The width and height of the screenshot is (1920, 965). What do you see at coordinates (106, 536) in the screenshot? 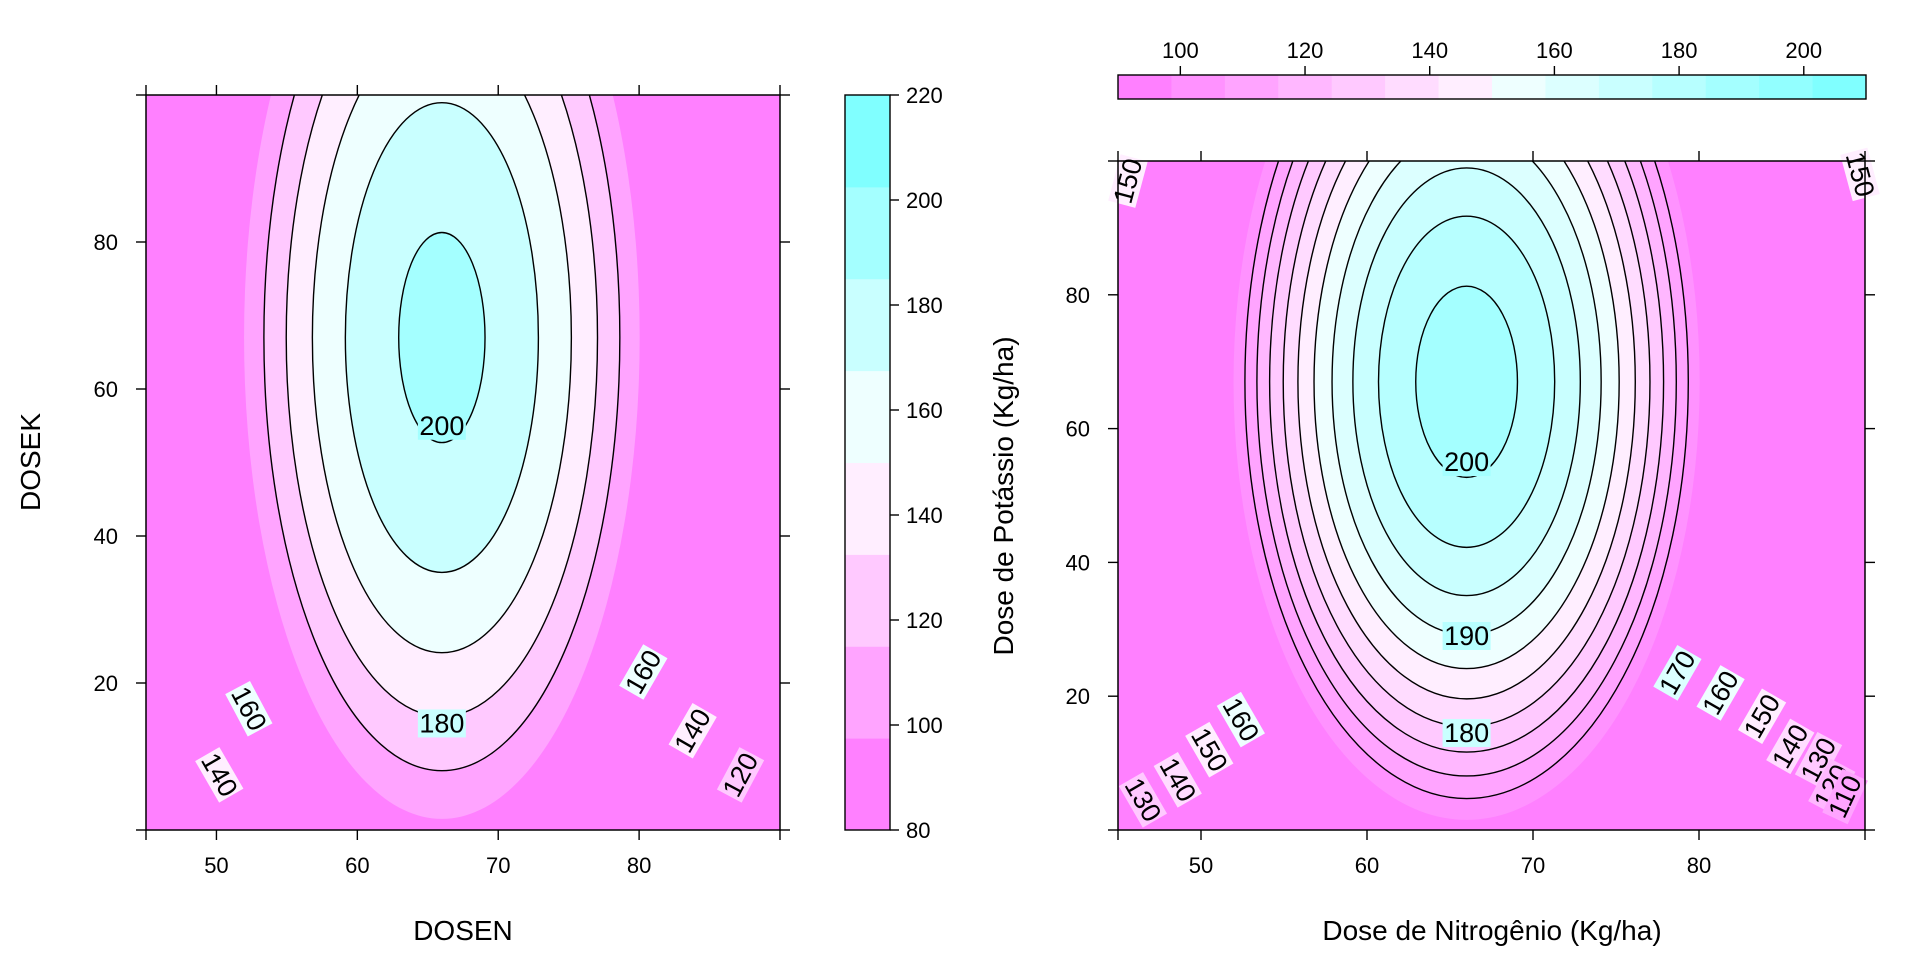
I see `y-tick-label: 40` at bounding box center [106, 536].